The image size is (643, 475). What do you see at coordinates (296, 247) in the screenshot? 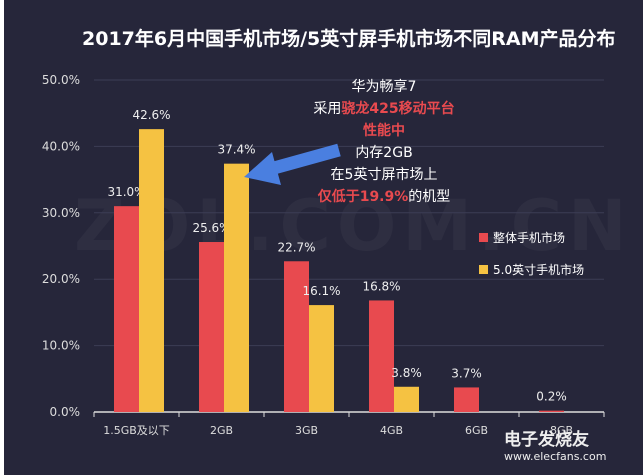
I see `data-label: 22.7%` at bounding box center [296, 247].